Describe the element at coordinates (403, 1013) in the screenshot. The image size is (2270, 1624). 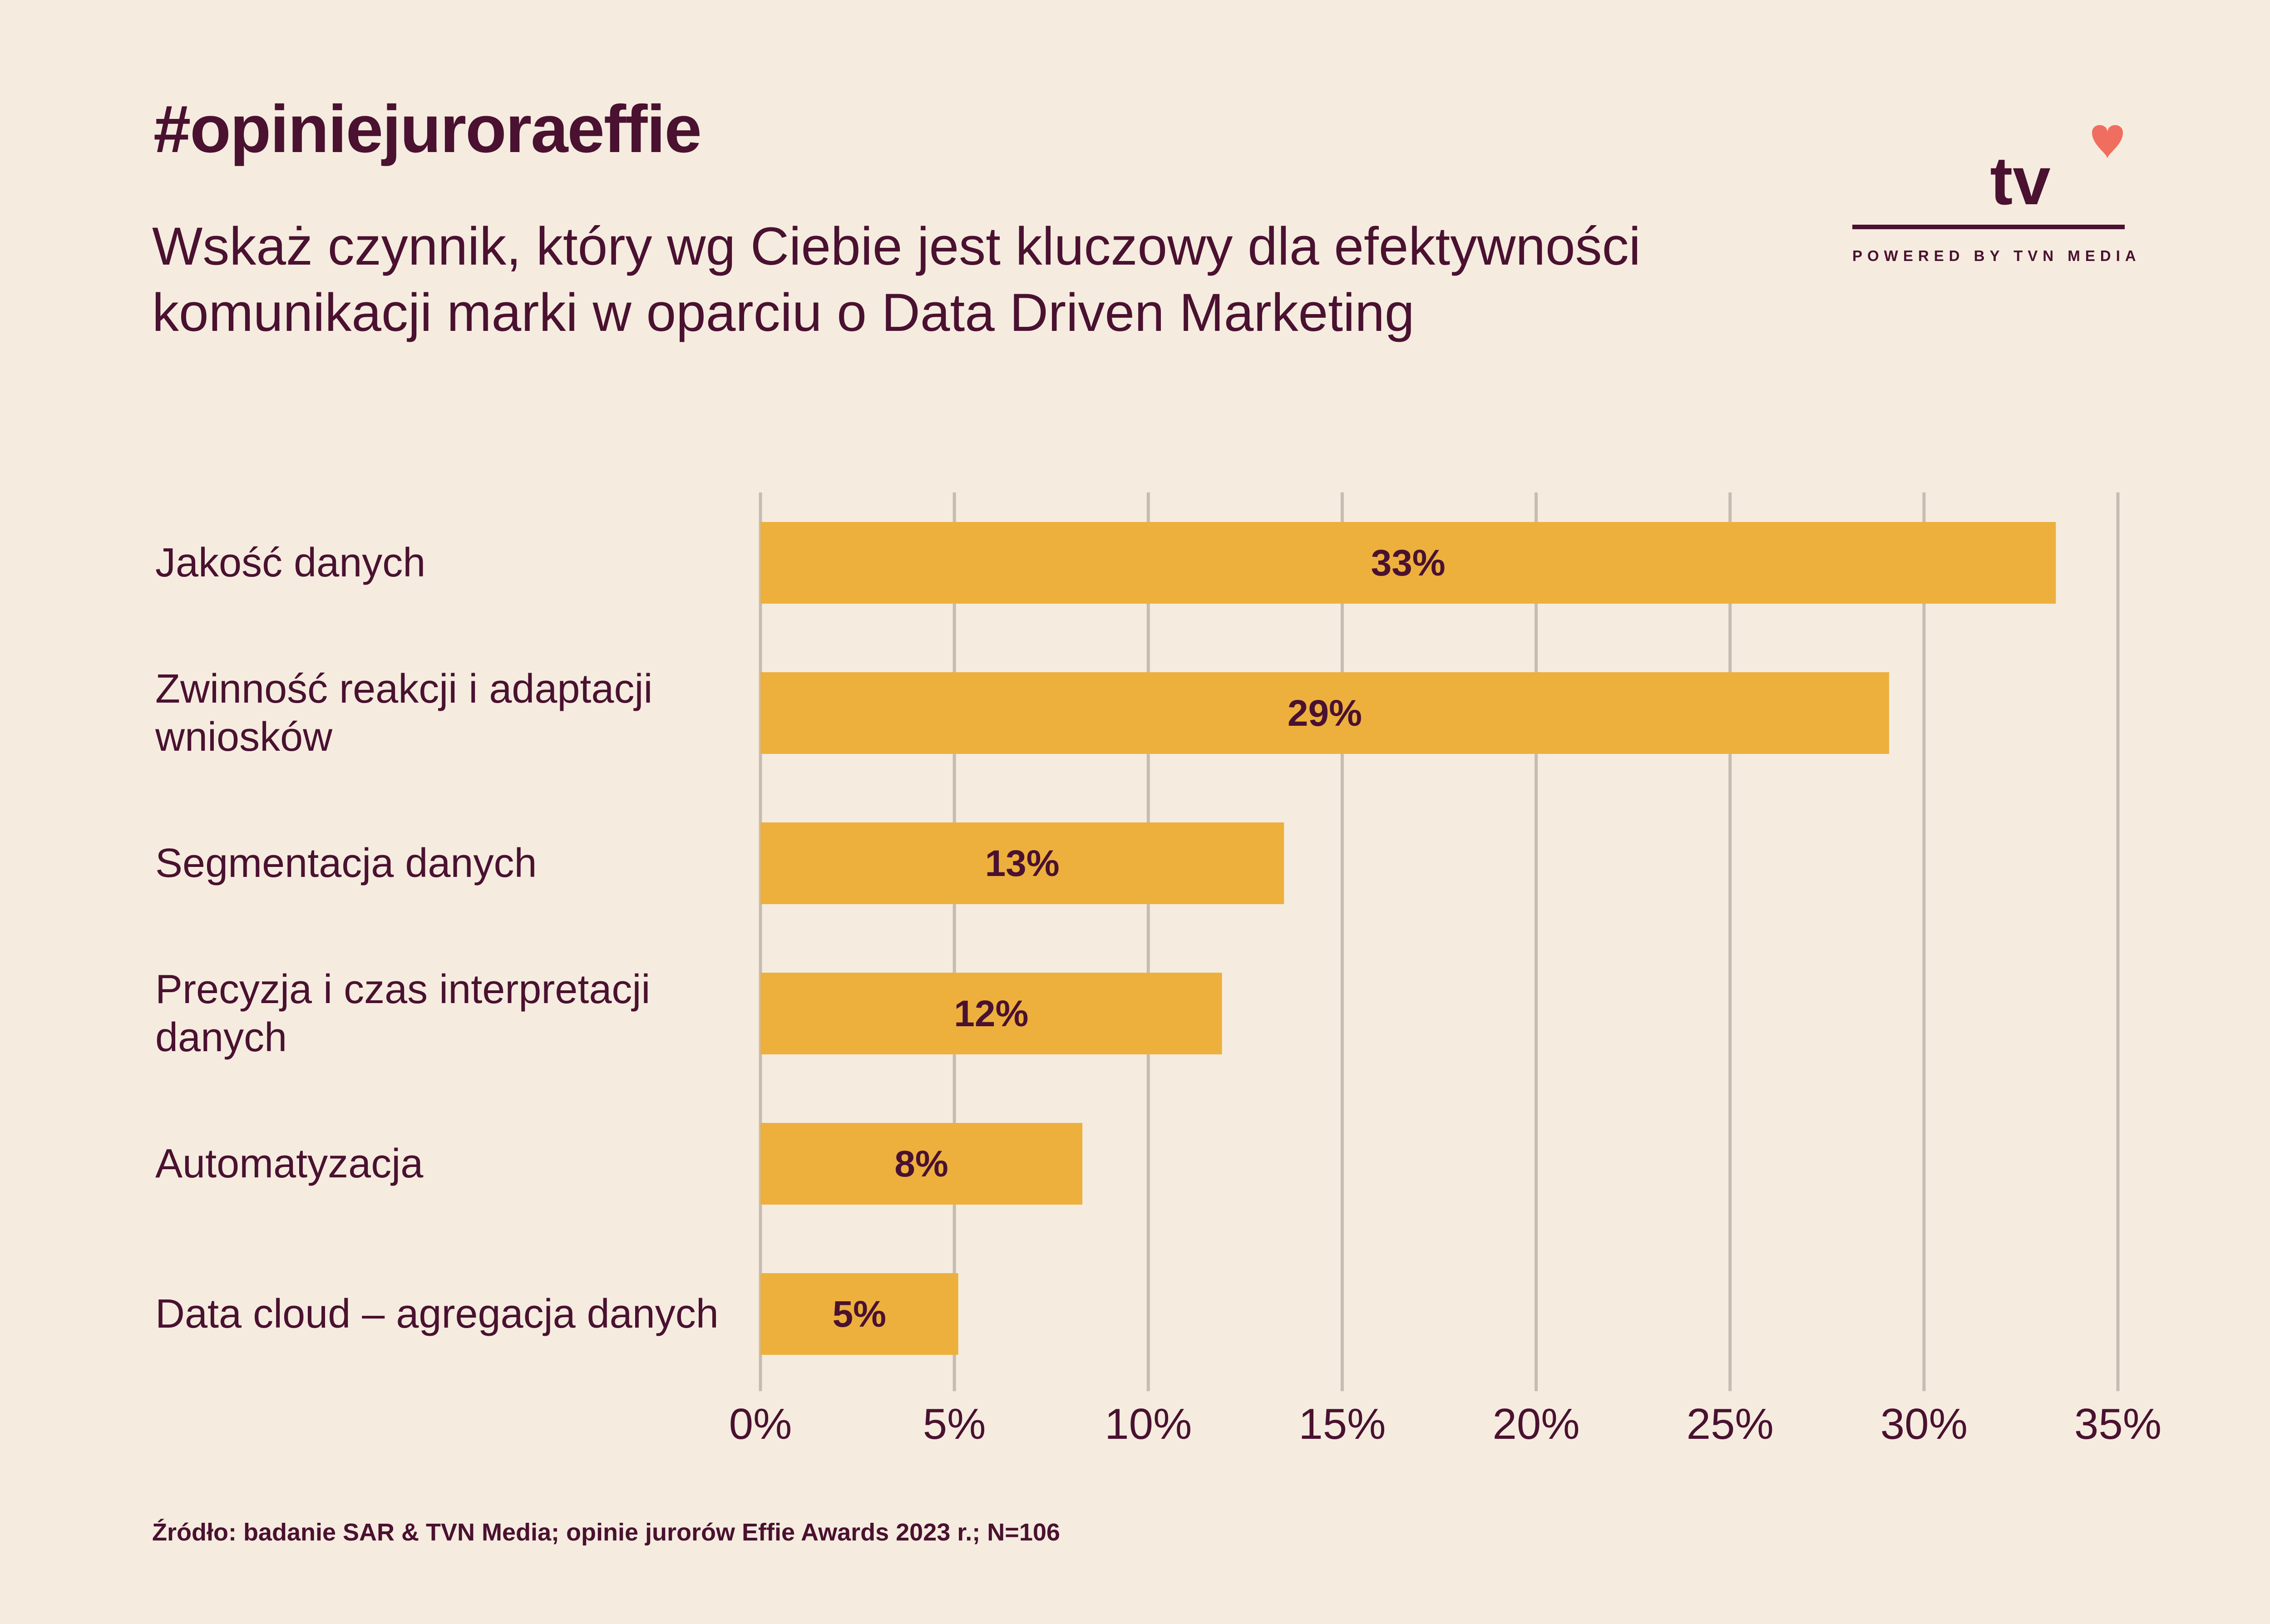
I see `category-label: Precyzja i czas interpretacji danych` at that location.